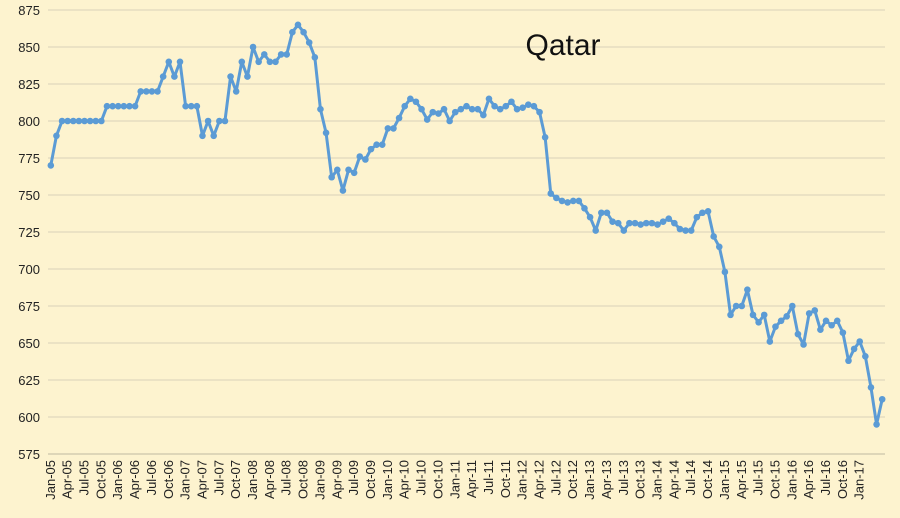 This screenshot has width=900, height=518. What do you see at coordinates (404, 479) in the screenshot?
I see `x-tick-label: Apr-10` at bounding box center [404, 479].